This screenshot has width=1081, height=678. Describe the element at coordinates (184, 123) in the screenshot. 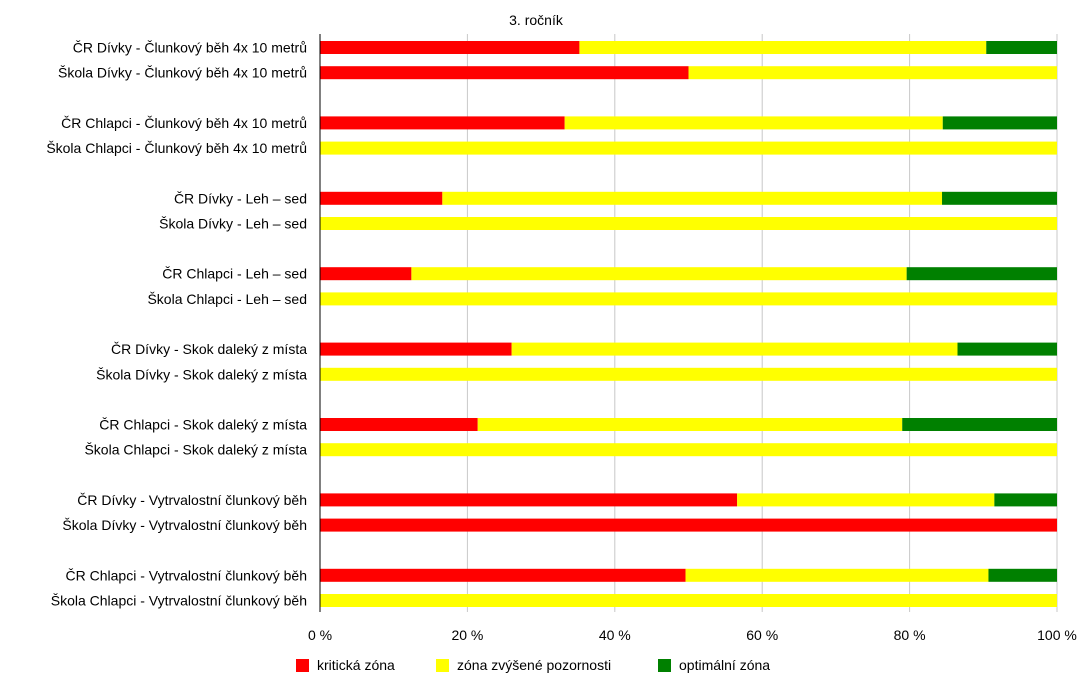

I see `category-label: ČR Chlapci - Člunkový běh 4x 10 metrů` at that location.